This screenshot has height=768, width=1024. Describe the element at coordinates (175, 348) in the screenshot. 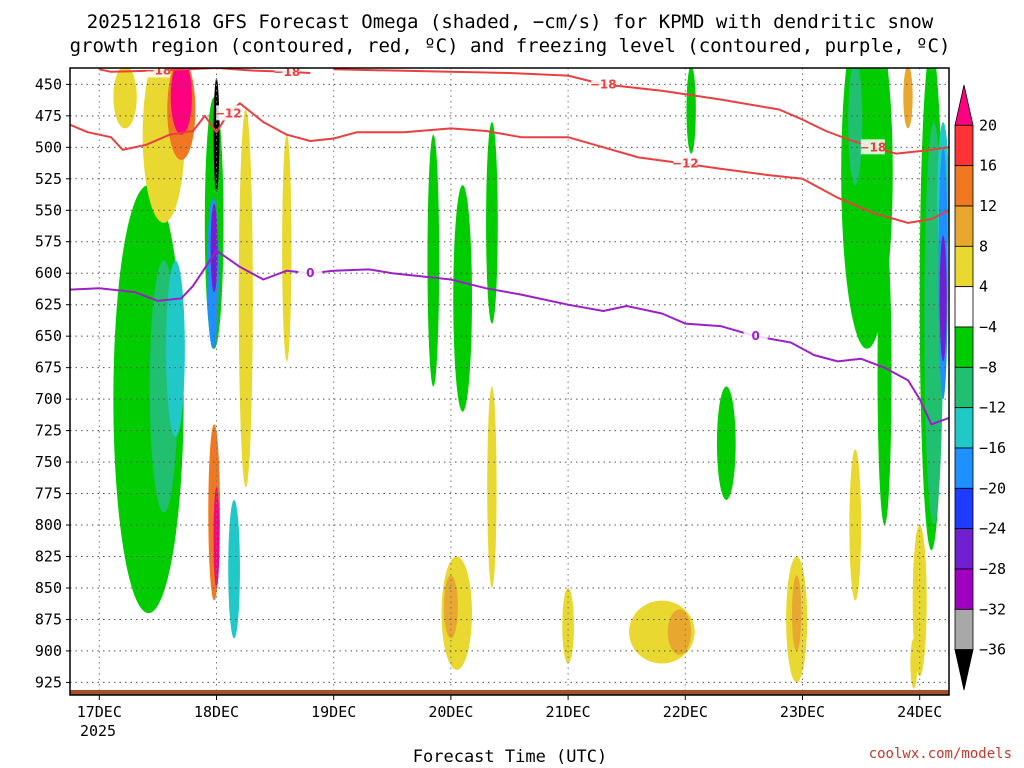

I see `ascent-cyan-core-17dec` at that location.